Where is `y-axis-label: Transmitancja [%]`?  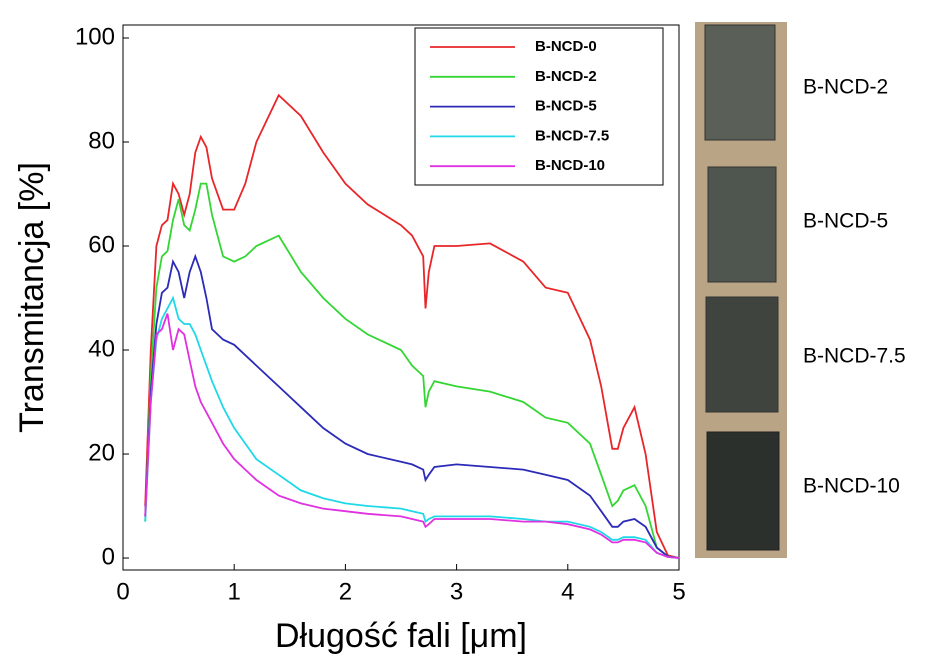 y-axis-label: Transmitancja [%] is located at coordinates (32, 297).